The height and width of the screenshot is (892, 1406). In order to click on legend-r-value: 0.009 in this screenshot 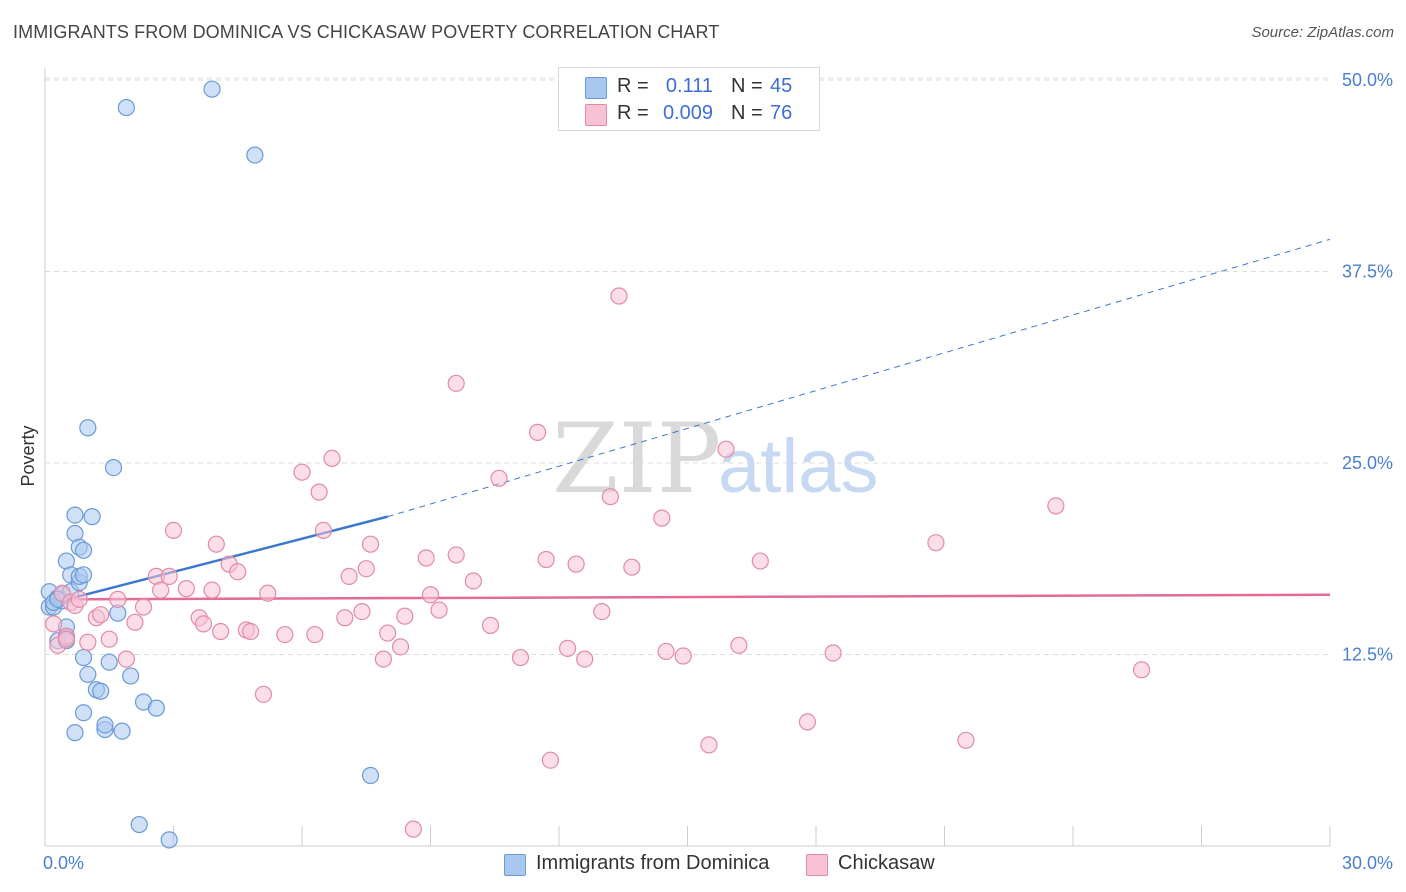, I will do `click(687, 113)`.